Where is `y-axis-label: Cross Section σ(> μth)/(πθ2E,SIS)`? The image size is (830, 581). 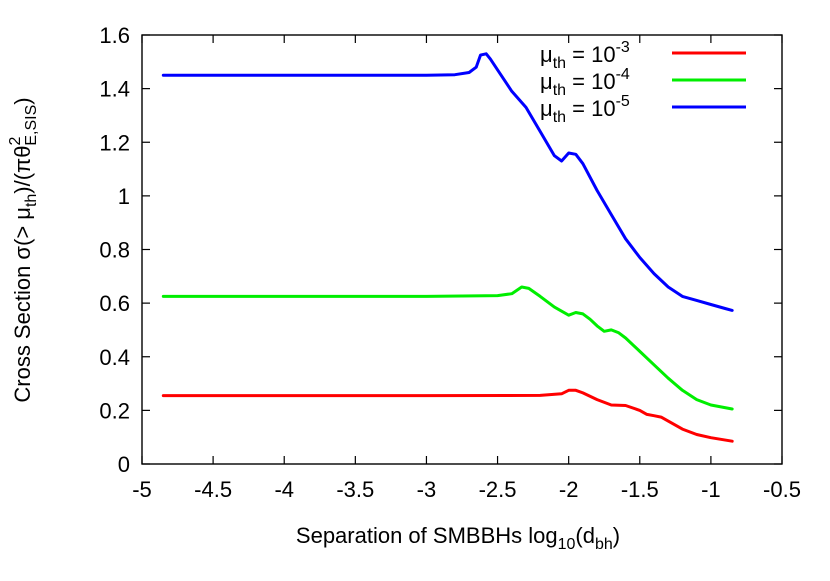
y-axis-label: Cross Section σ(> μth)/(πθ2E,SIS) is located at coordinates (23, 249).